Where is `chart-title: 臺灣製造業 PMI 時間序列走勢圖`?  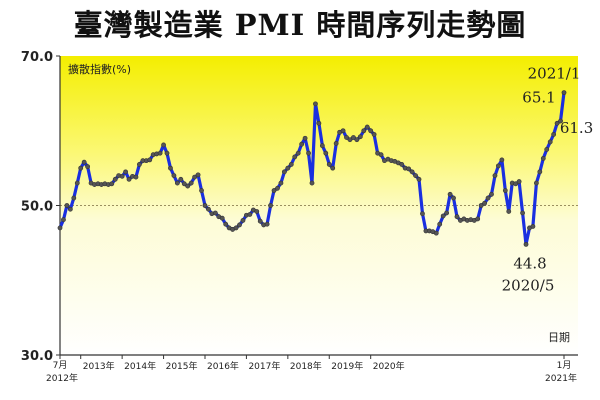
chart-title: 臺灣製造業 PMI 時間序列走勢圖 is located at coordinates (300, 25).